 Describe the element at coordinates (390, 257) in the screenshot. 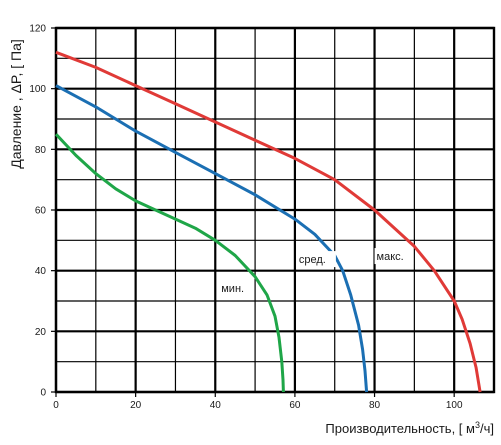

I see `series-label: макс.` at that location.